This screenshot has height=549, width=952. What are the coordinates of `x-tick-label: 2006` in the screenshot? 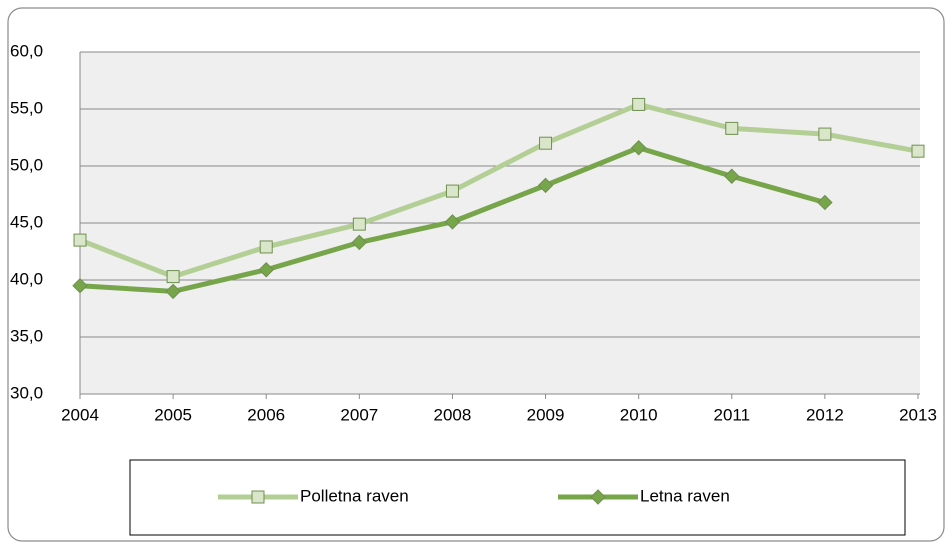 It's located at (266, 414).